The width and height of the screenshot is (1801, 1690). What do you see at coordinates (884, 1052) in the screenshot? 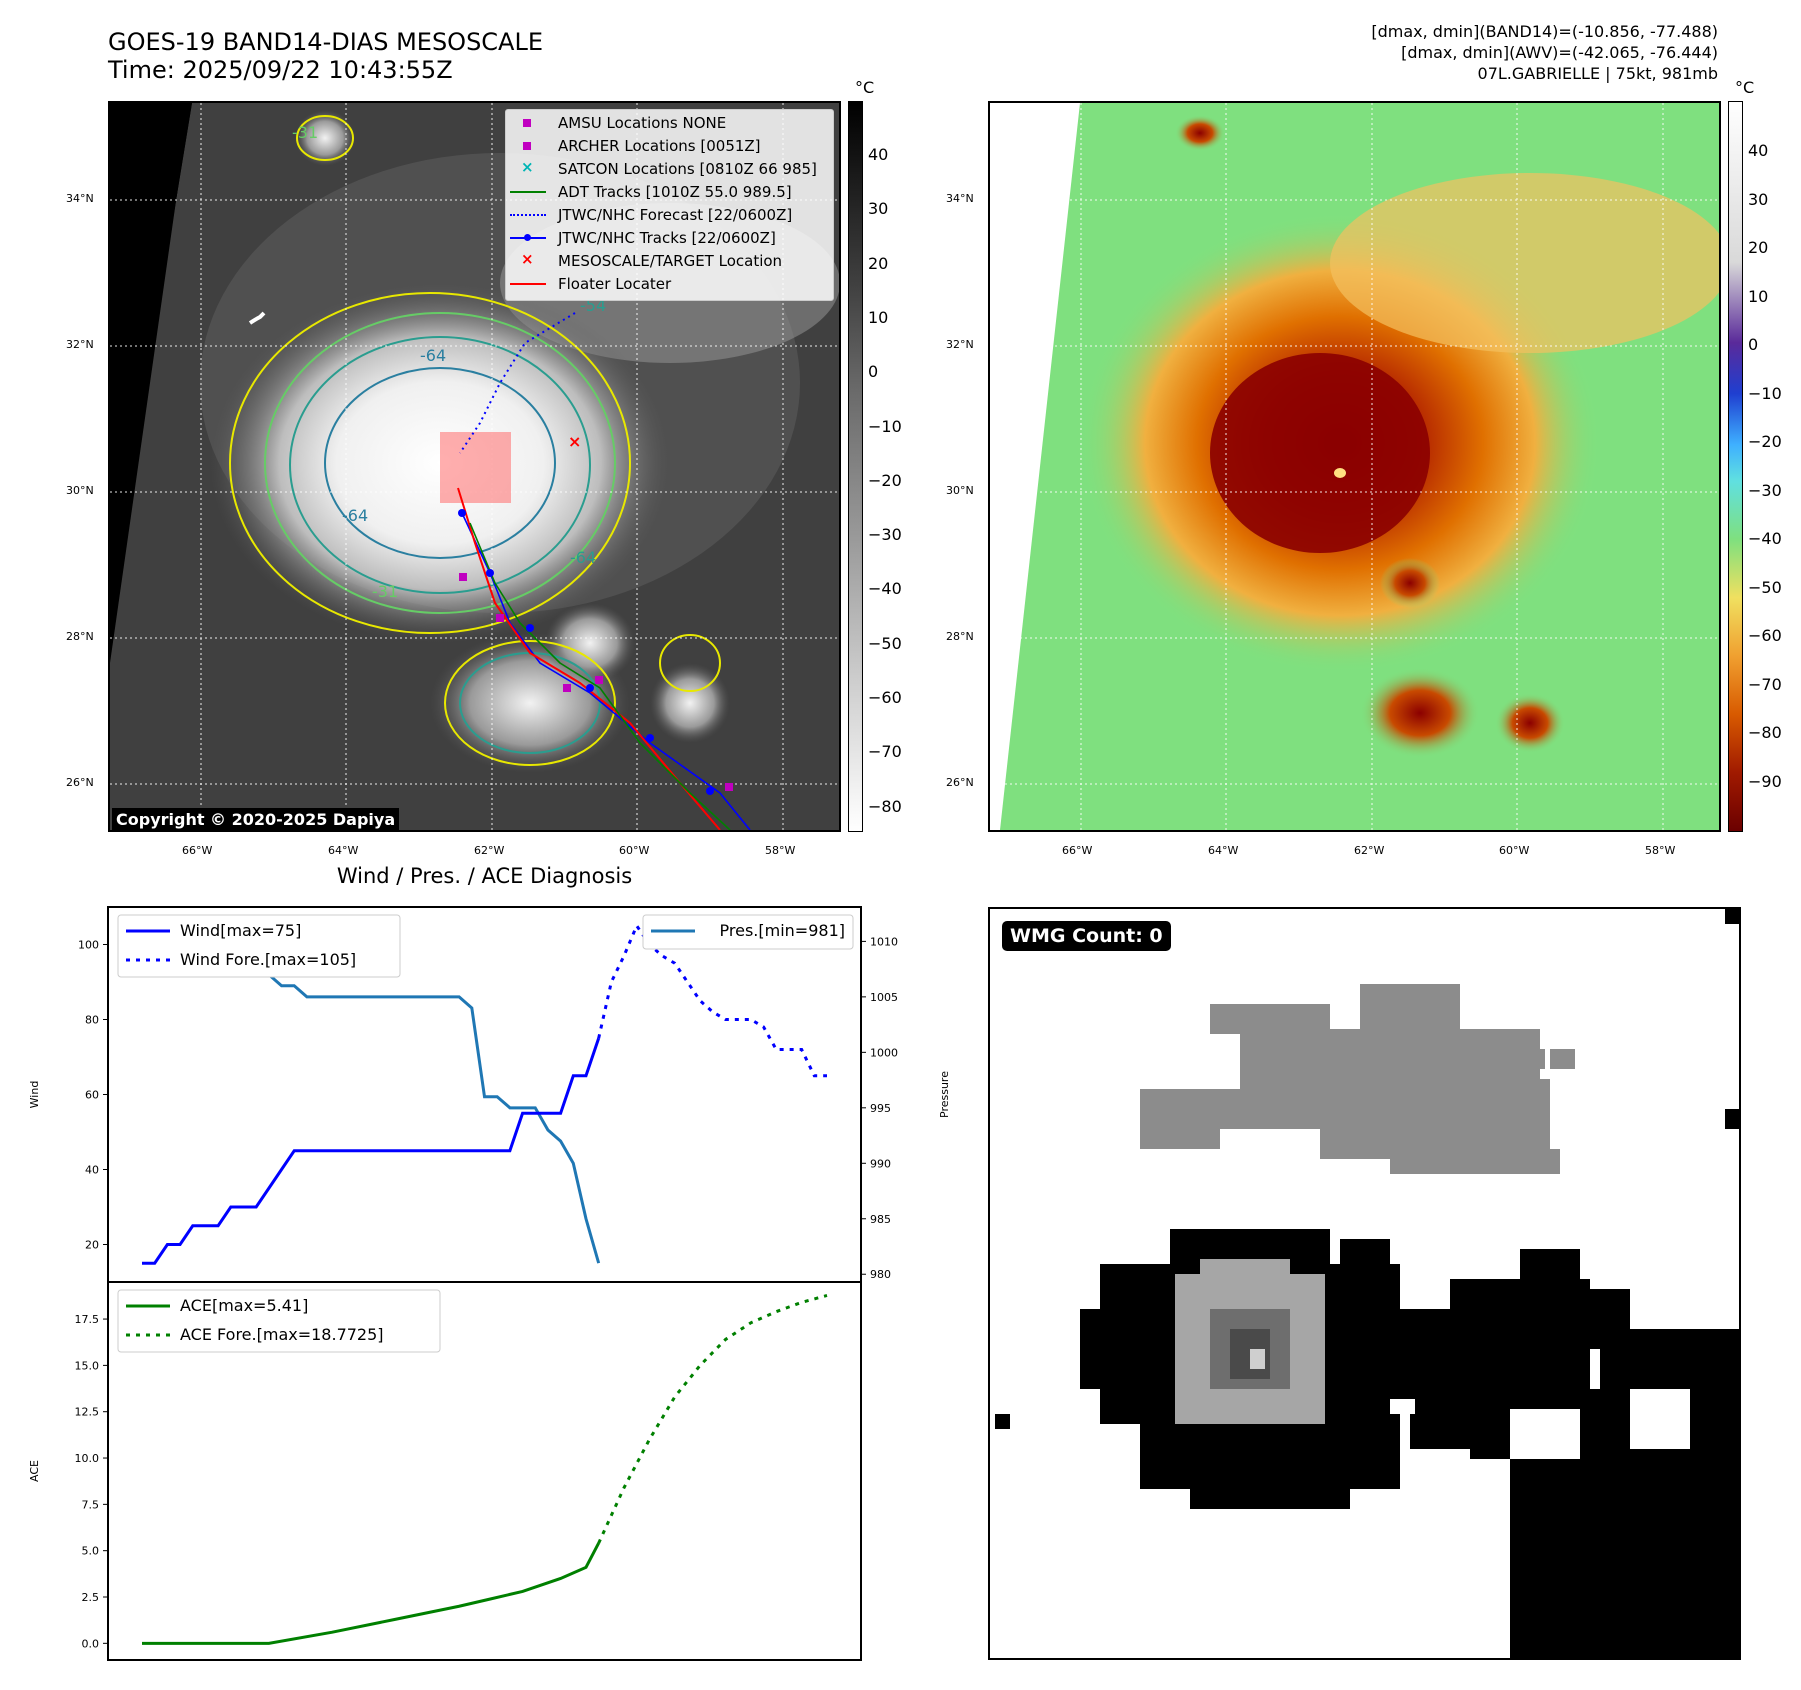
I see `pressure-y-tick-label: 1000` at bounding box center [884, 1052].